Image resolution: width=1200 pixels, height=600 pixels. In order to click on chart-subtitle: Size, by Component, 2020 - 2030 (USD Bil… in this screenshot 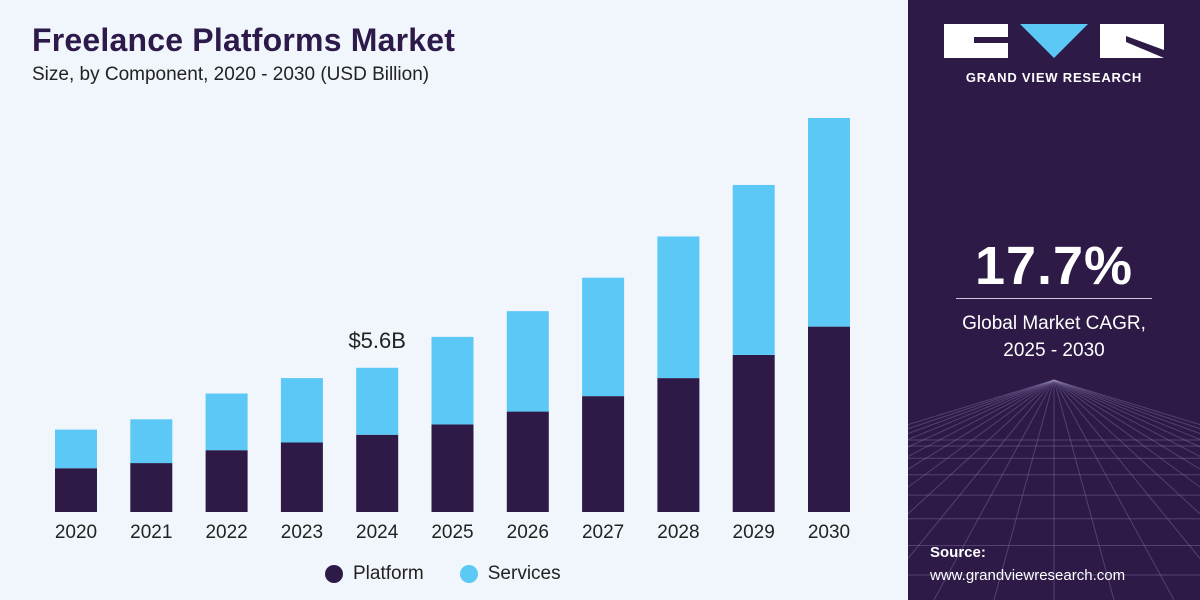, I will do `click(231, 74)`.